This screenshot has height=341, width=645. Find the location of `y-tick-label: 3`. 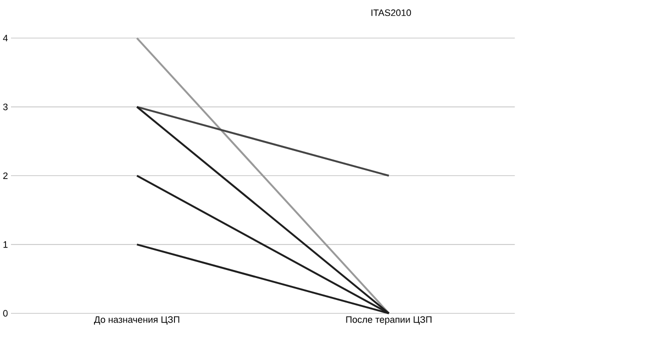

y-tick-label: 3 is located at coordinates (5, 107).